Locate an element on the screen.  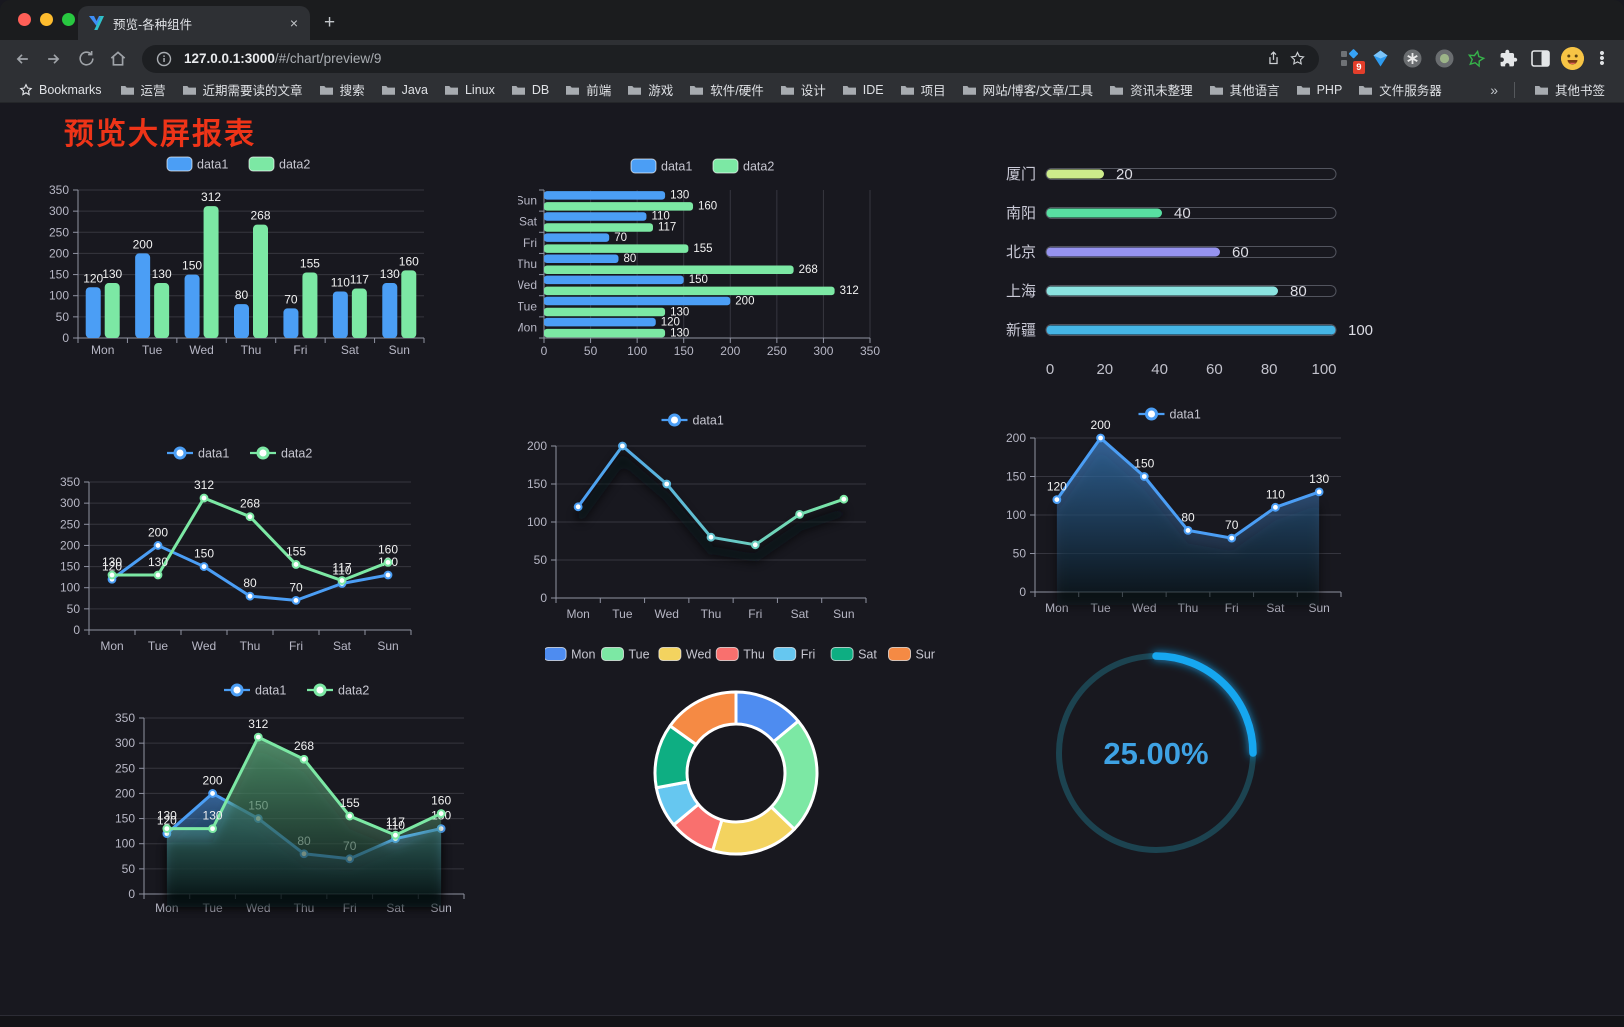
bookmark-folder: 搜索 is located at coordinates (342, 89).